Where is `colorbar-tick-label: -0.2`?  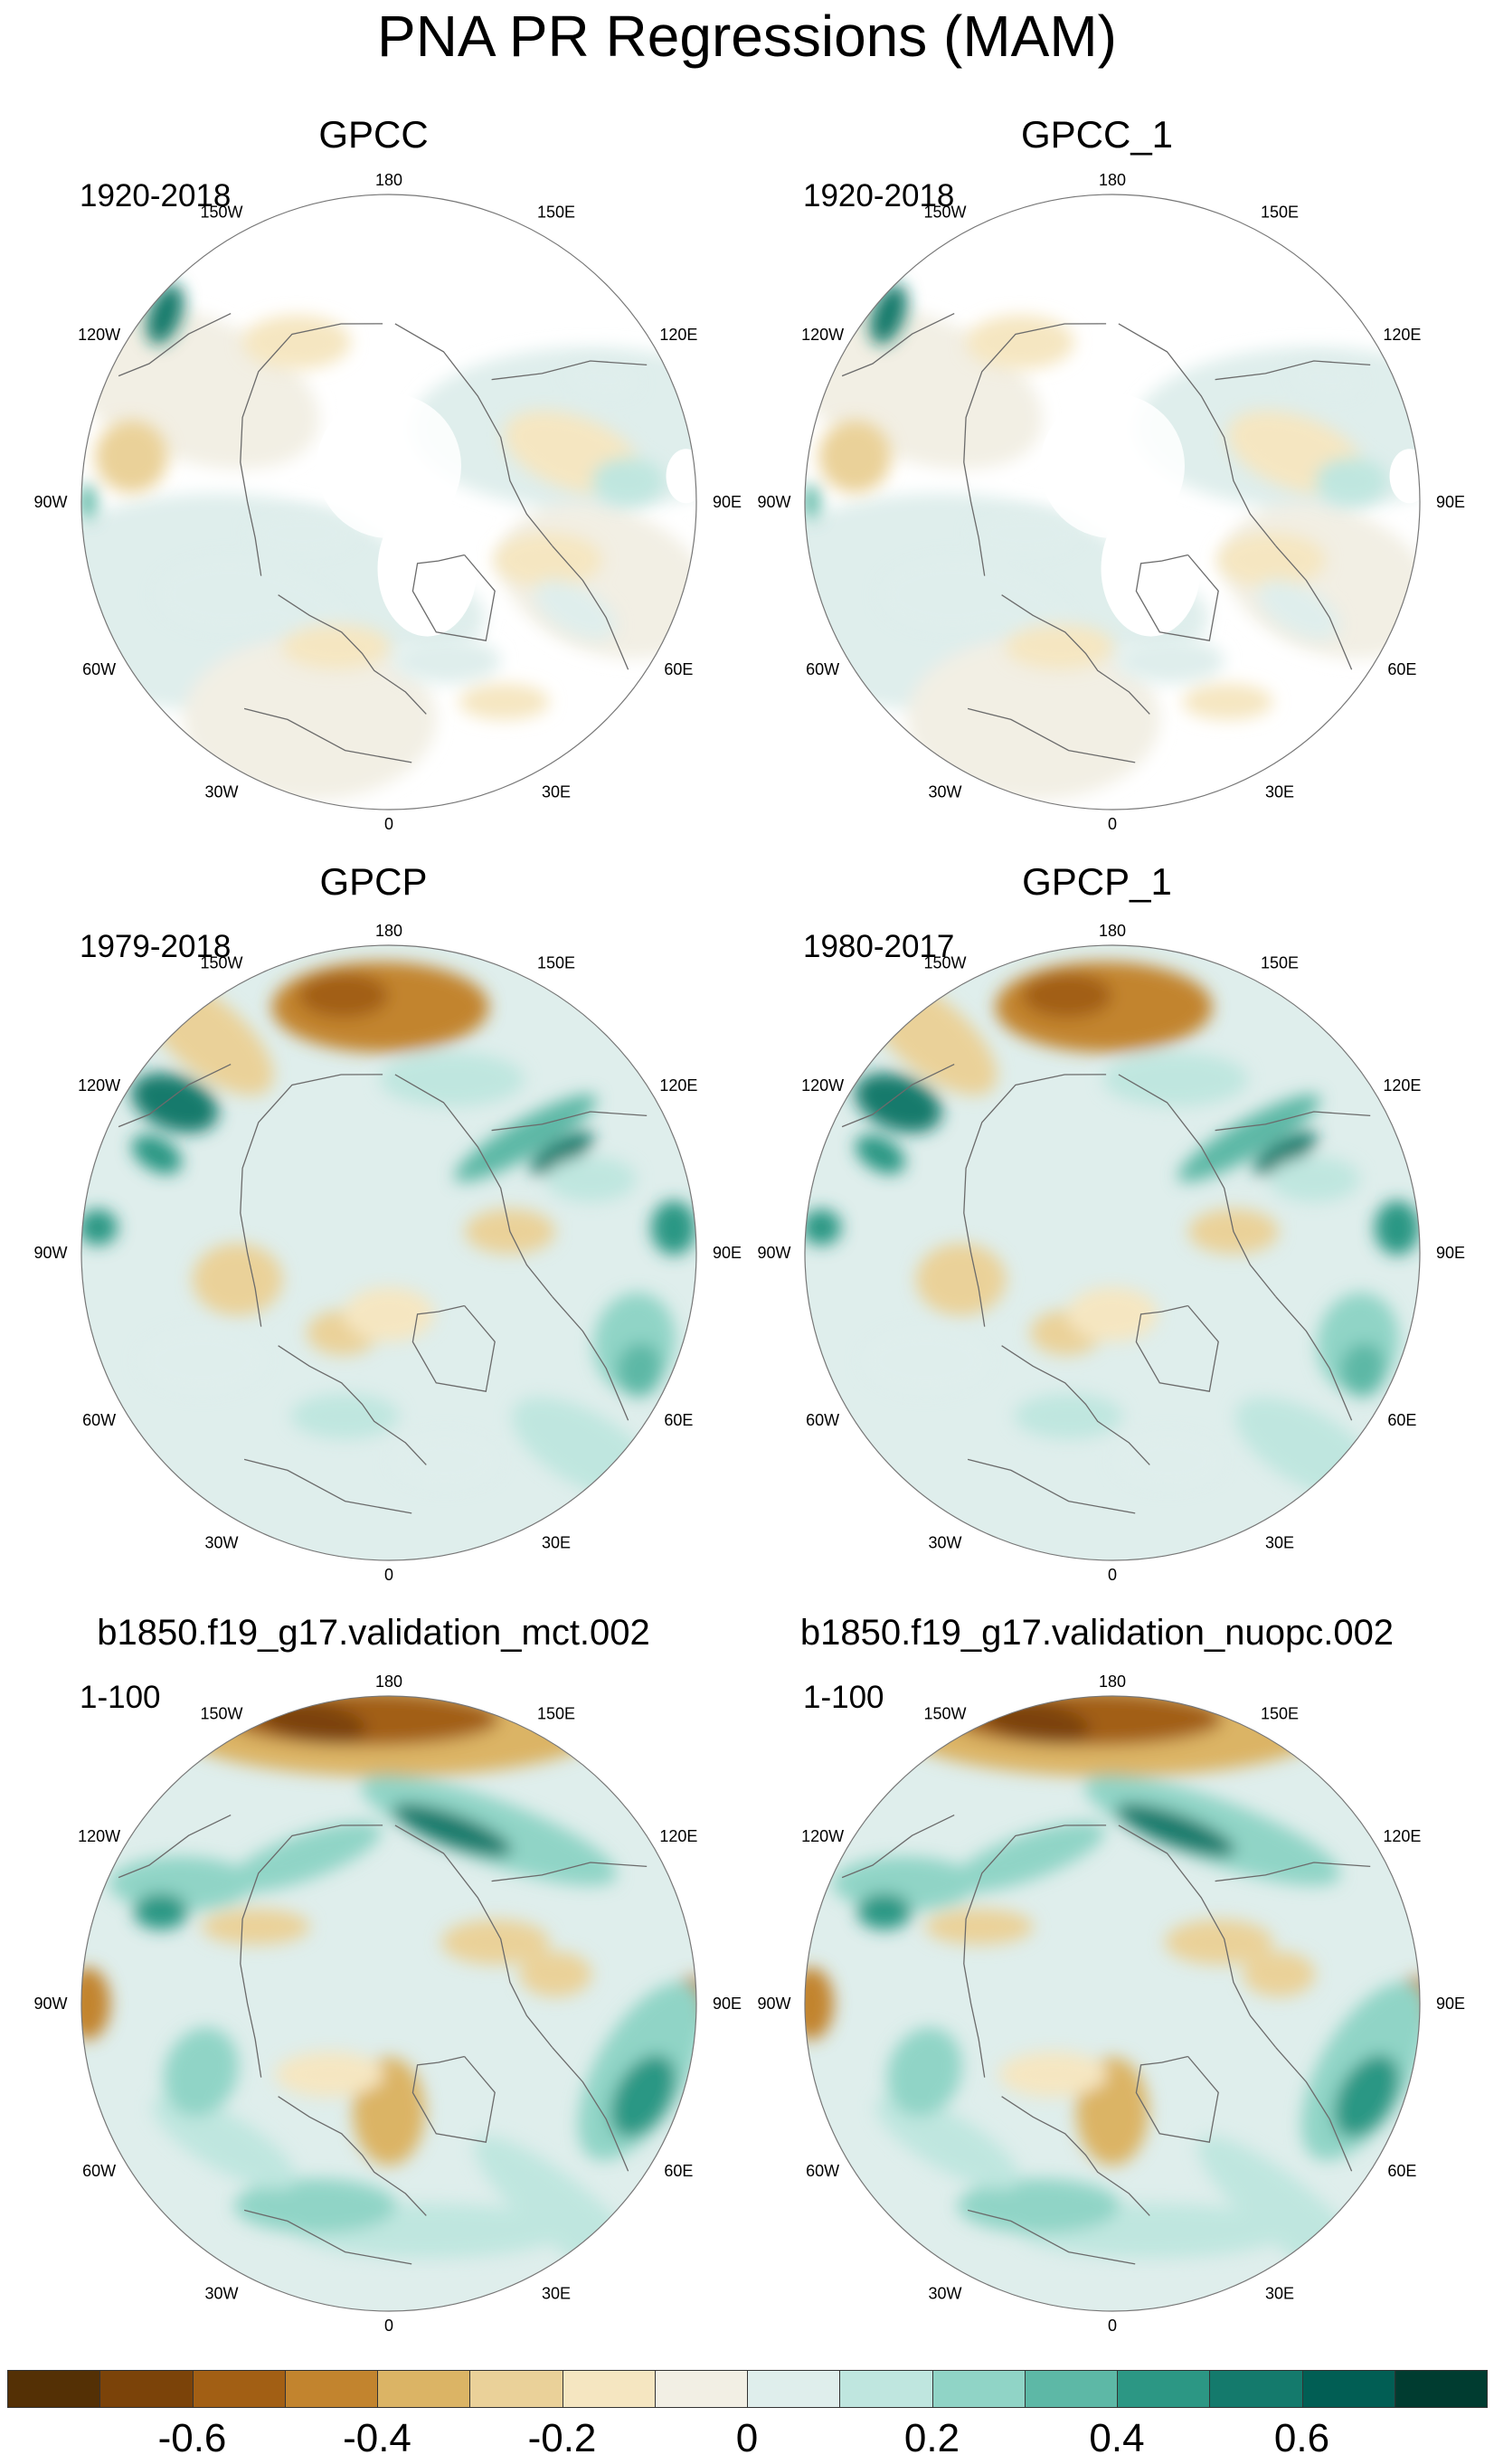
colorbar-tick-label: -0.2 is located at coordinates (562, 2438).